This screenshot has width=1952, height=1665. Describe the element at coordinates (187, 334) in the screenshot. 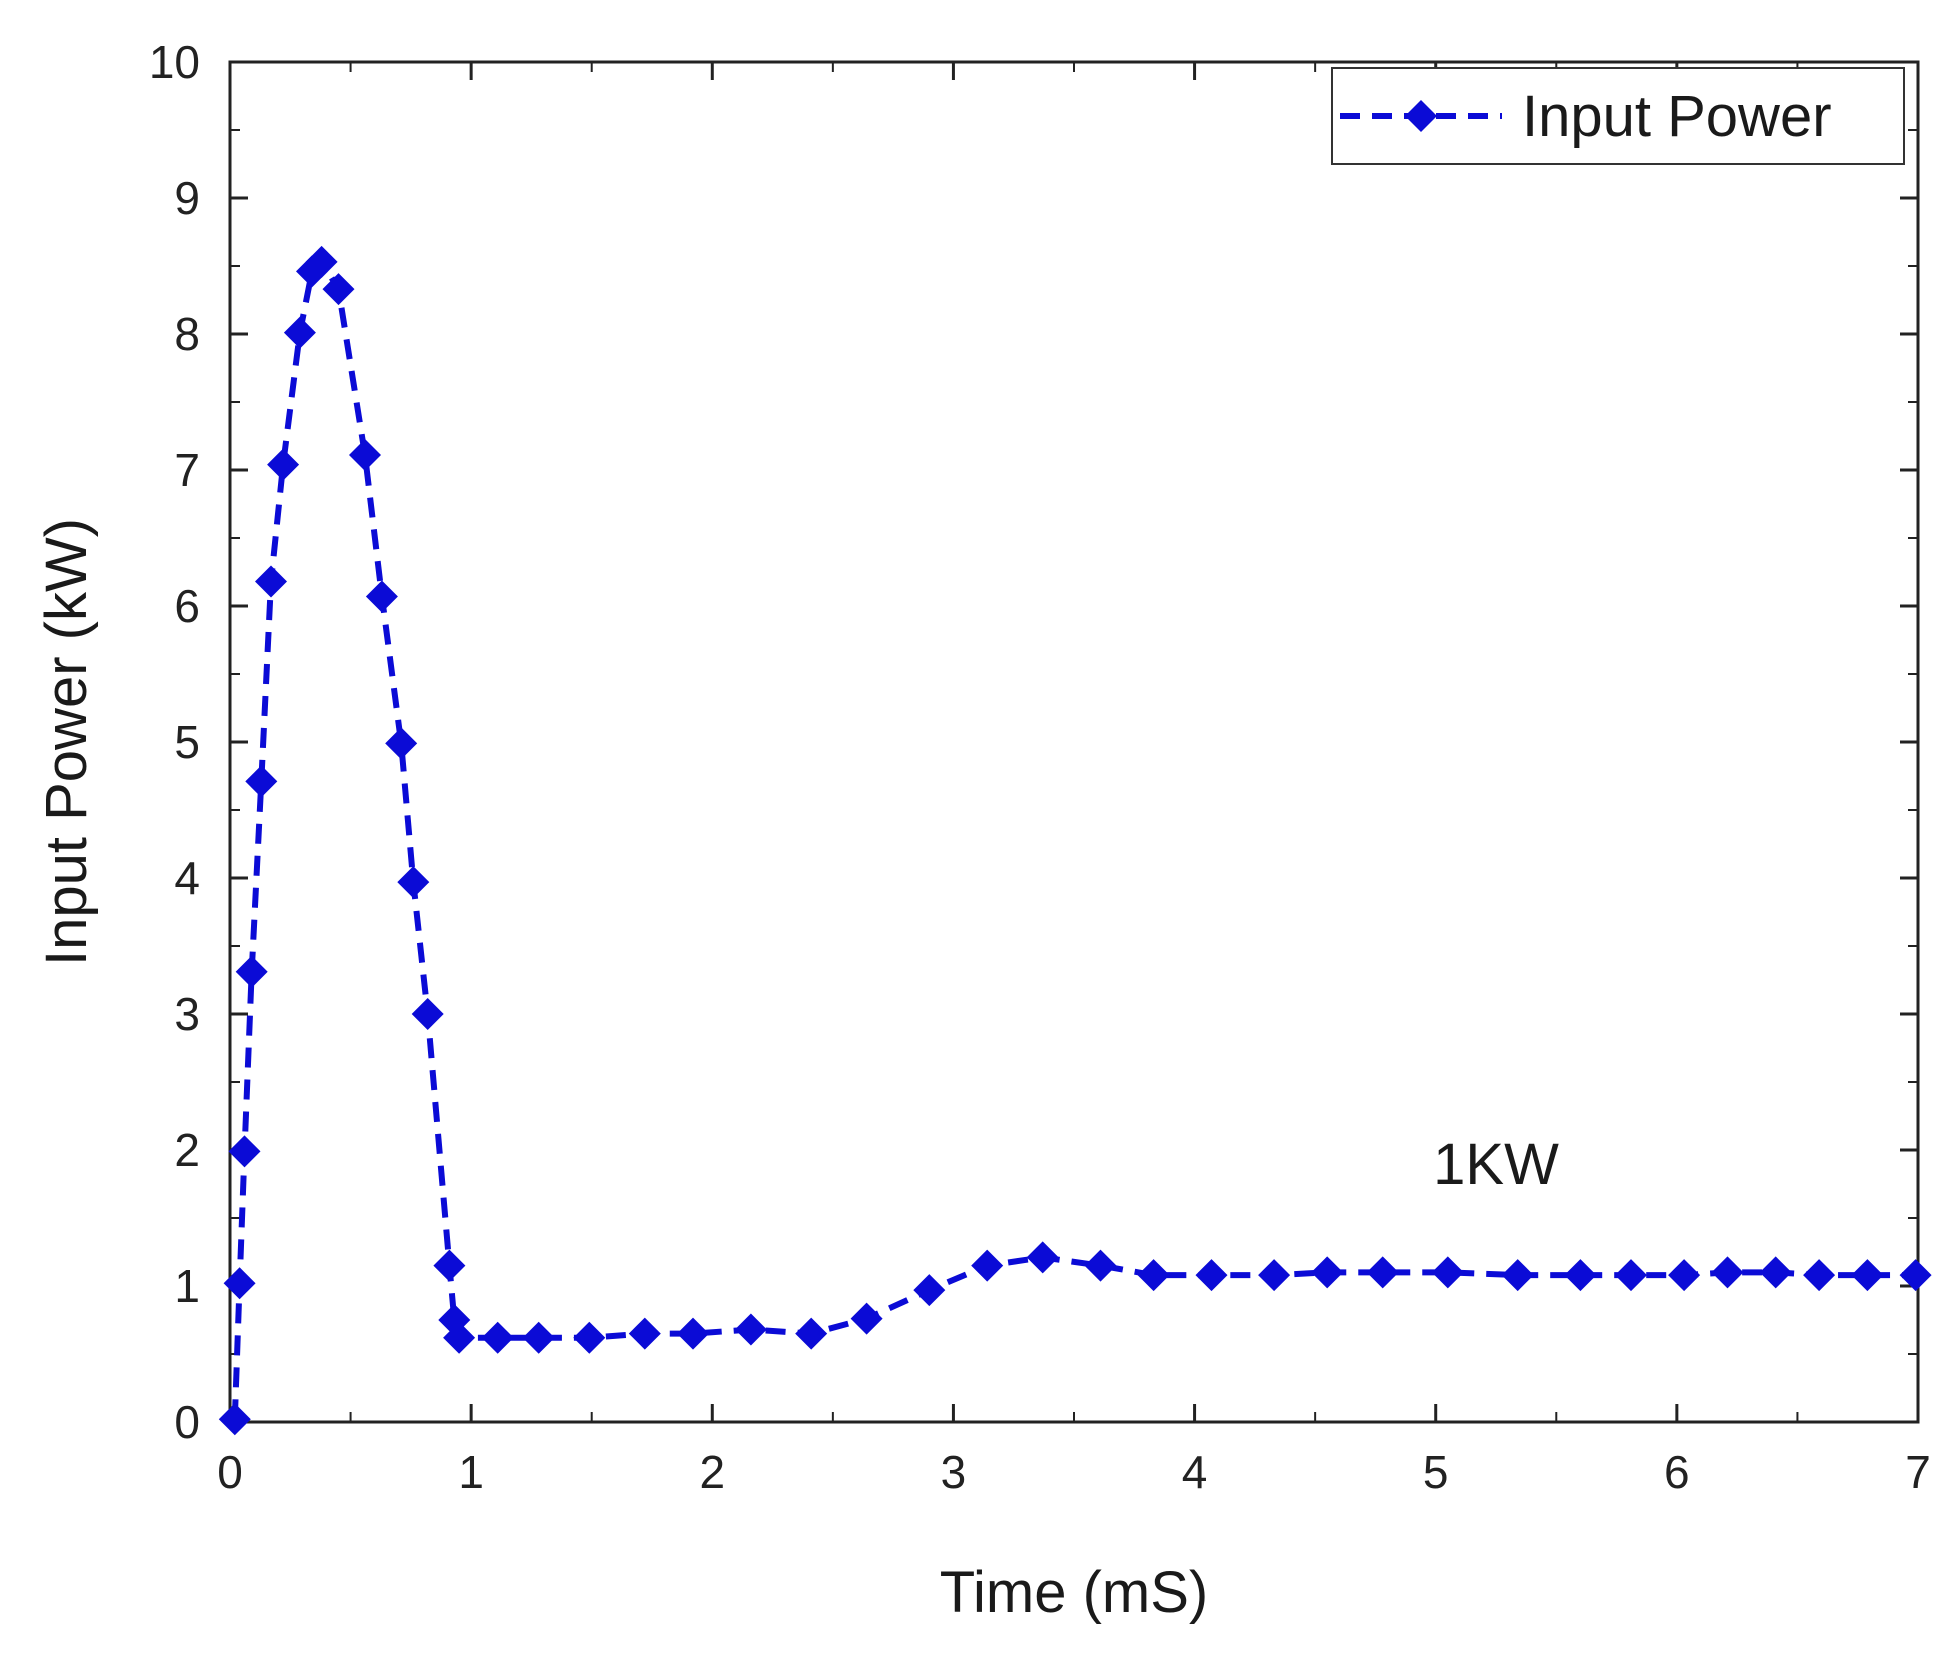

I see `y-tick-label: 8` at that location.